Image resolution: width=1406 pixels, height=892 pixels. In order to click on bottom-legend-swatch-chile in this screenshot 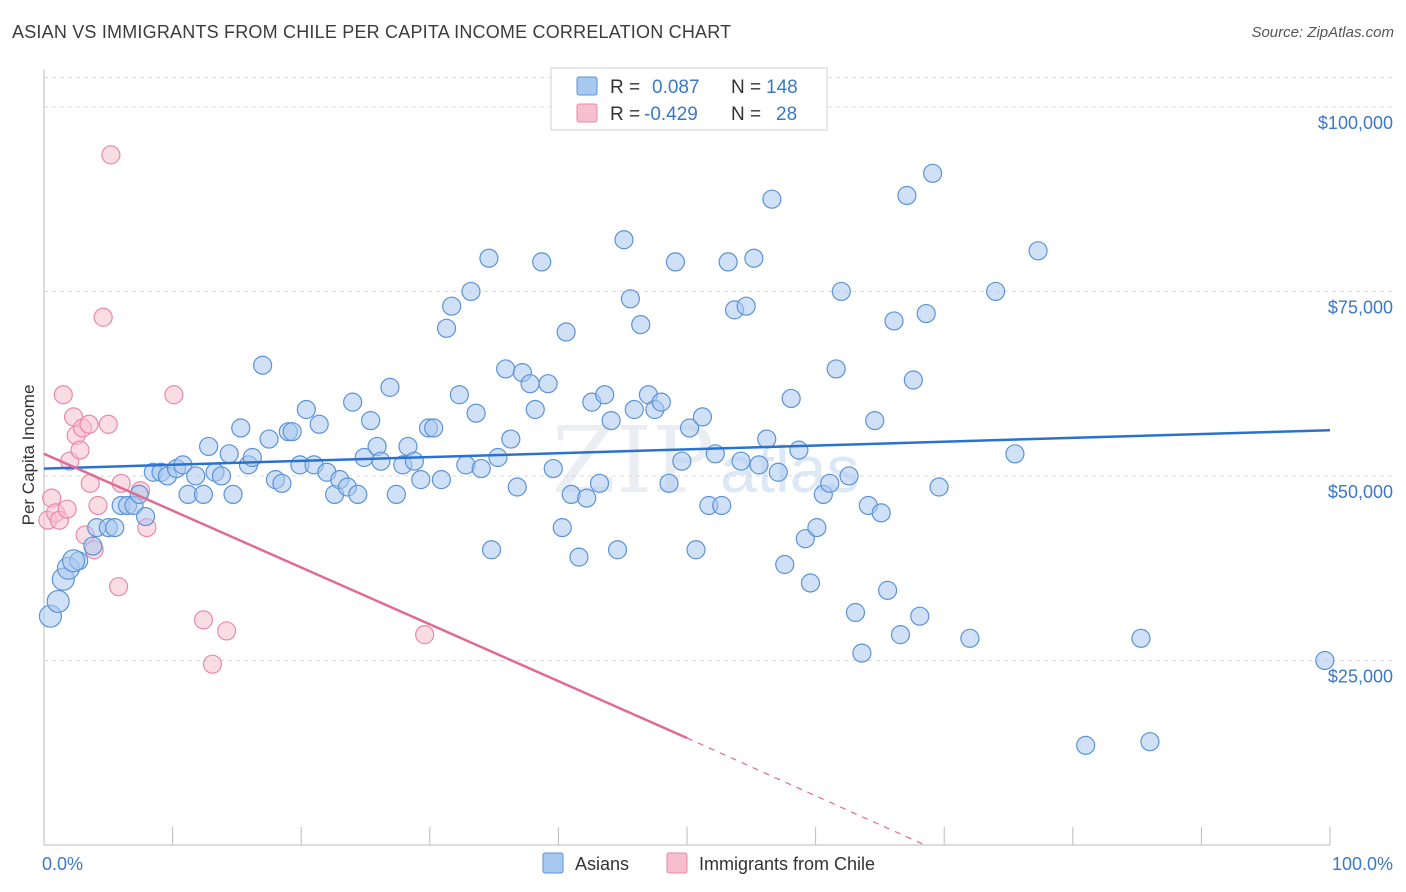, I will do `click(677, 863)`.